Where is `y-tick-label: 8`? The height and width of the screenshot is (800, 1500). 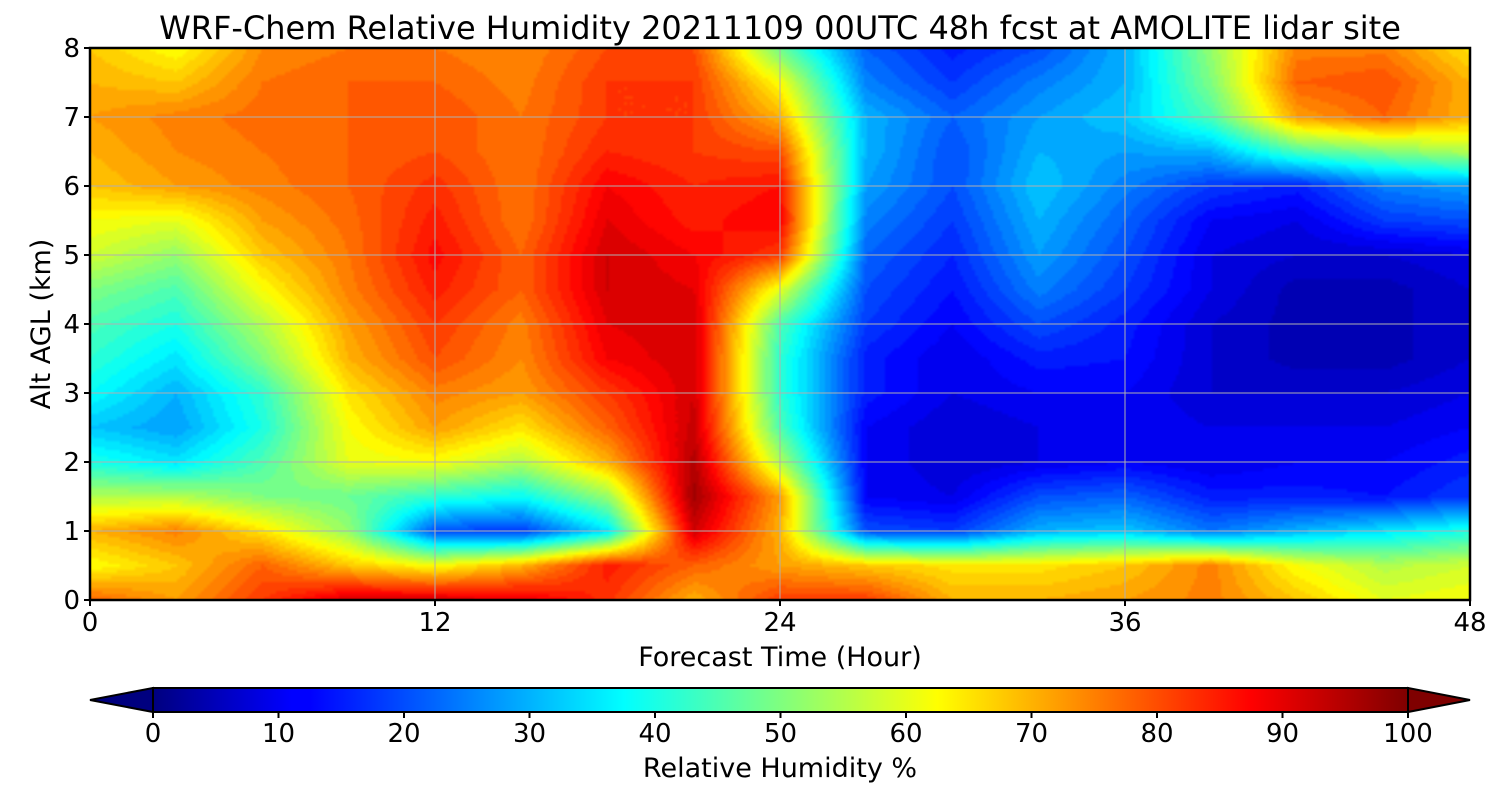
y-tick-label: 8 is located at coordinates (71, 49).